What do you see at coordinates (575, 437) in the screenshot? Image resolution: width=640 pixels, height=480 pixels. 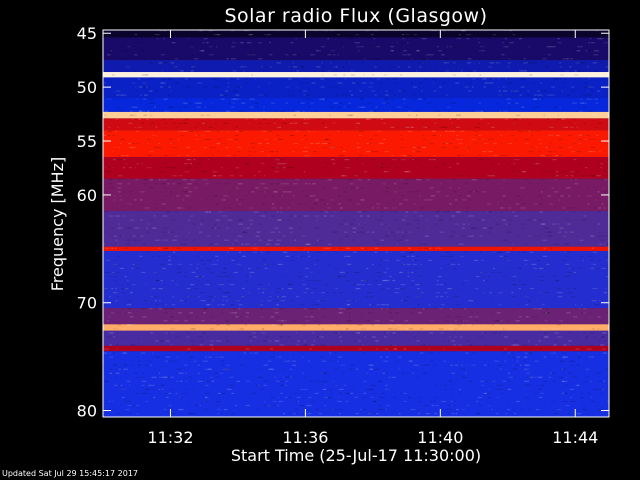 I see `x-tick-label: 11:44` at bounding box center [575, 437].